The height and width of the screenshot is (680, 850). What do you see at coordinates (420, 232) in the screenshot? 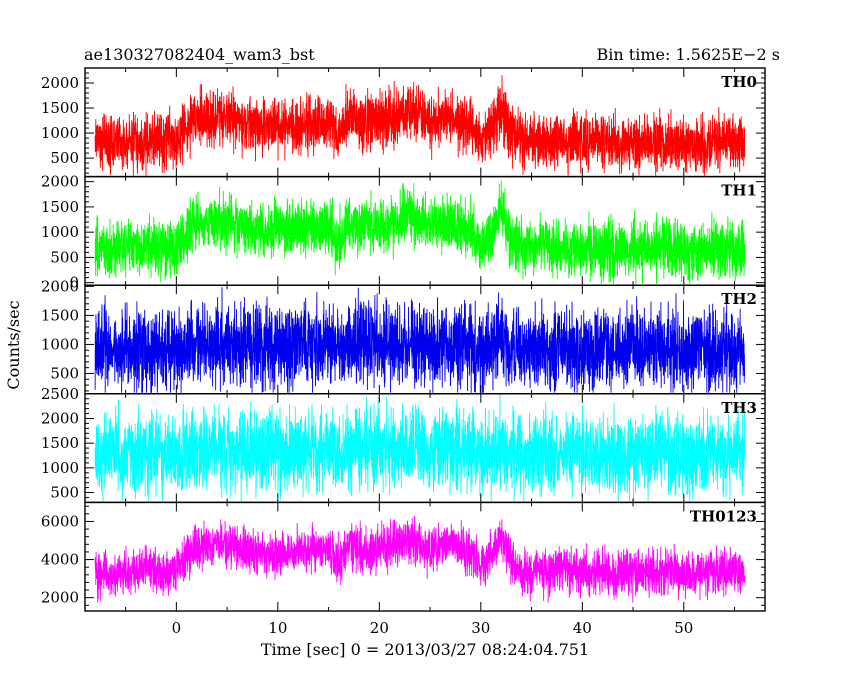
I see `series-line-th1` at bounding box center [420, 232].